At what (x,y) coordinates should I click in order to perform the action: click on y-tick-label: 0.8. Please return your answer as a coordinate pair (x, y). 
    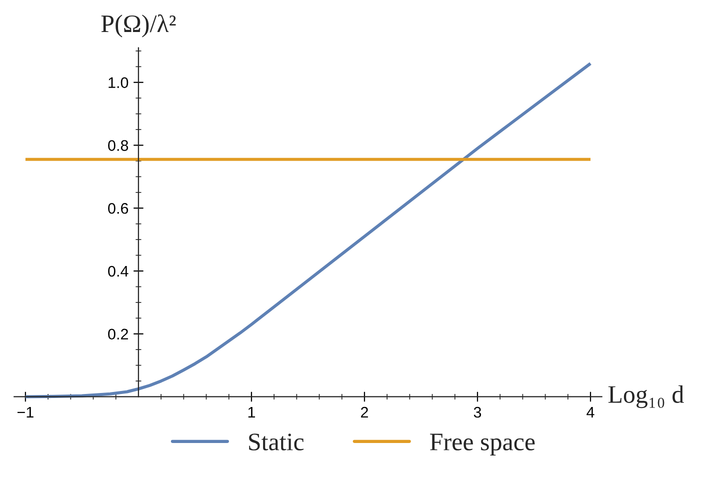
    Looking at the image, I should click on (118, 145).